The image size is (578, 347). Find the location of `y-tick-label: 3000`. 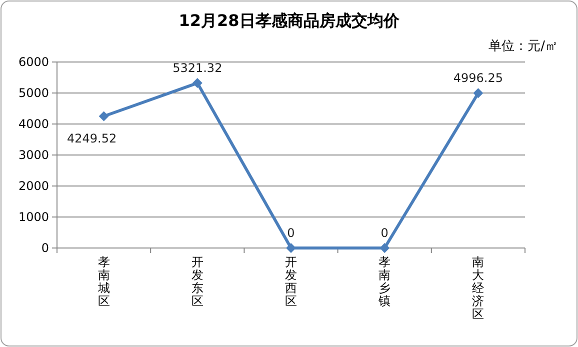

y-tick-label: 3000 is located at coordinates (33, 155).